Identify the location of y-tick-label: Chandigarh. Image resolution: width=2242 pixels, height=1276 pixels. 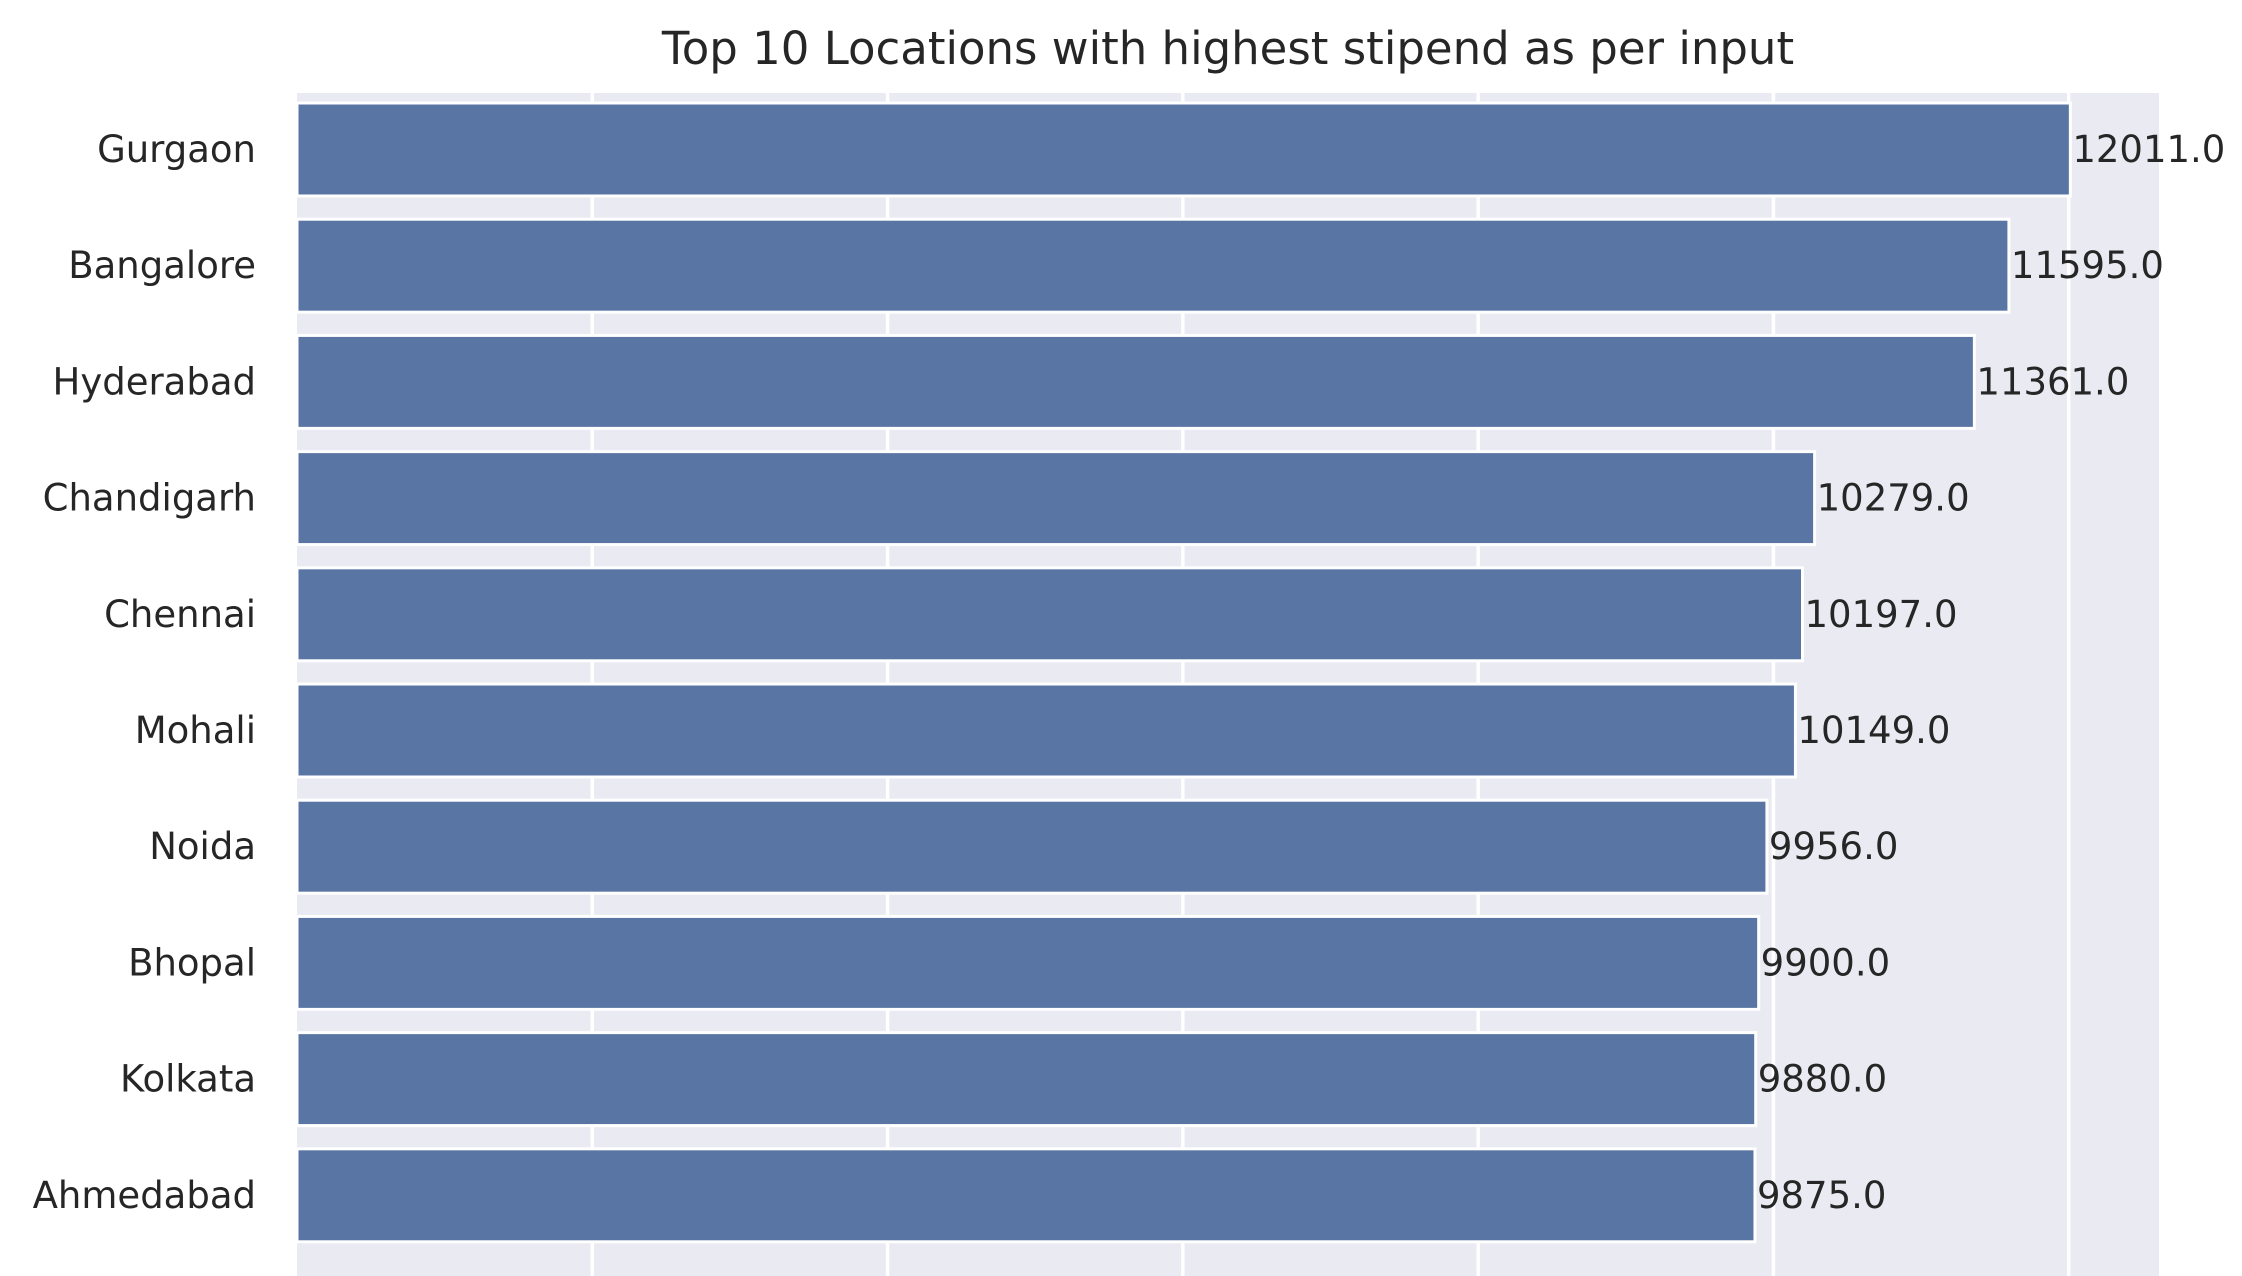
(149, 498).